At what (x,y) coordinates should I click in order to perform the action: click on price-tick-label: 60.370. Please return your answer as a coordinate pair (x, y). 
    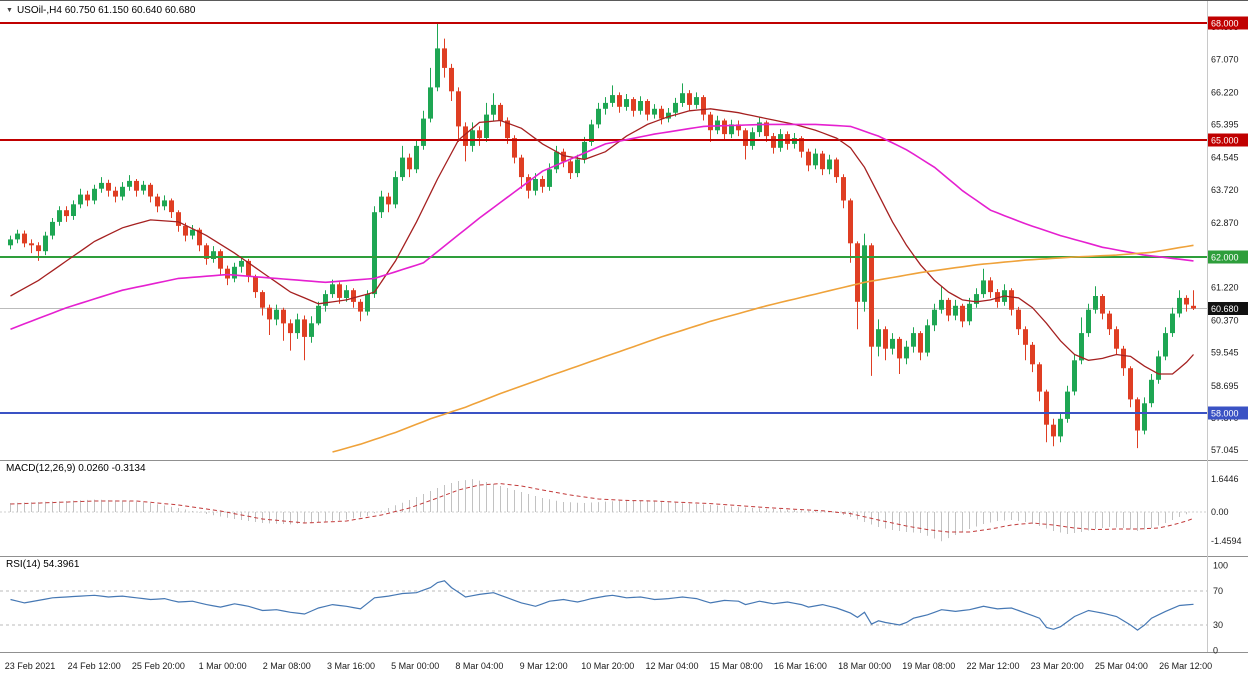
    Looking at the image, I should click on (1225, 321).